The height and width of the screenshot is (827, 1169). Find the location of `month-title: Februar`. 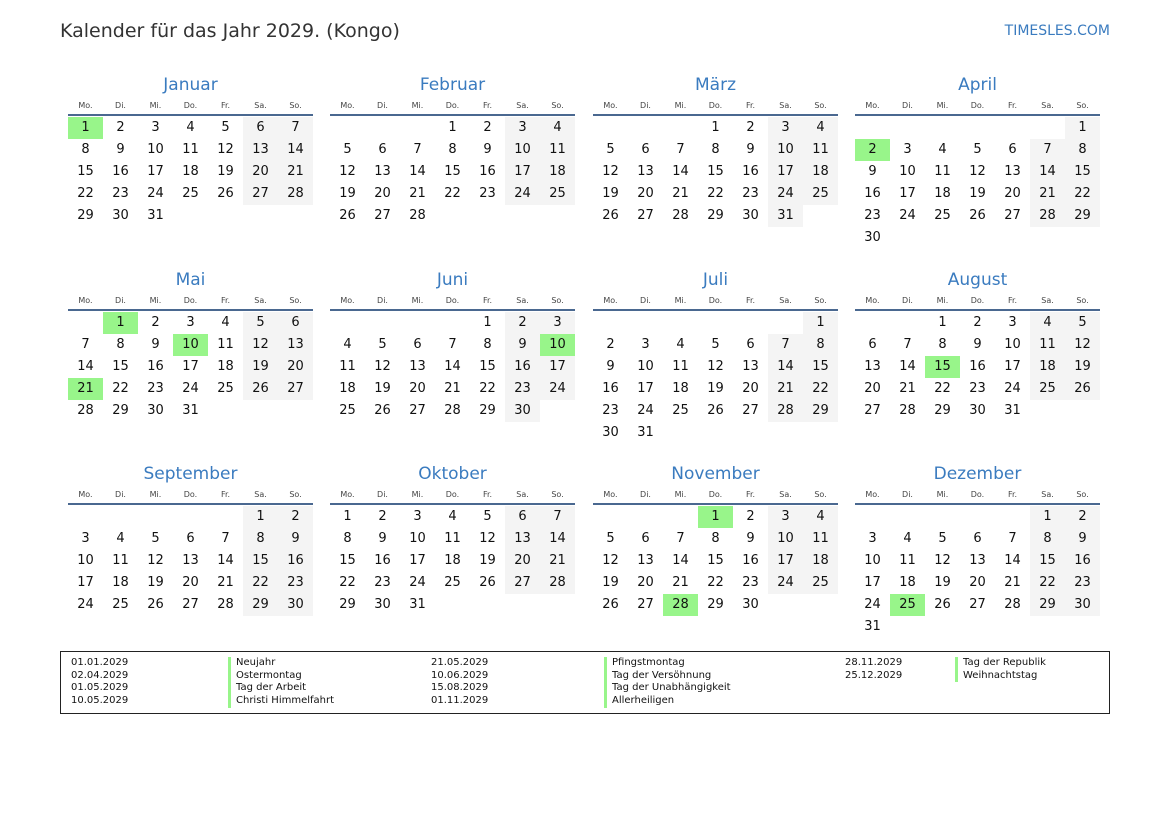

month-title: Februar is located at coordinates (452, 85).